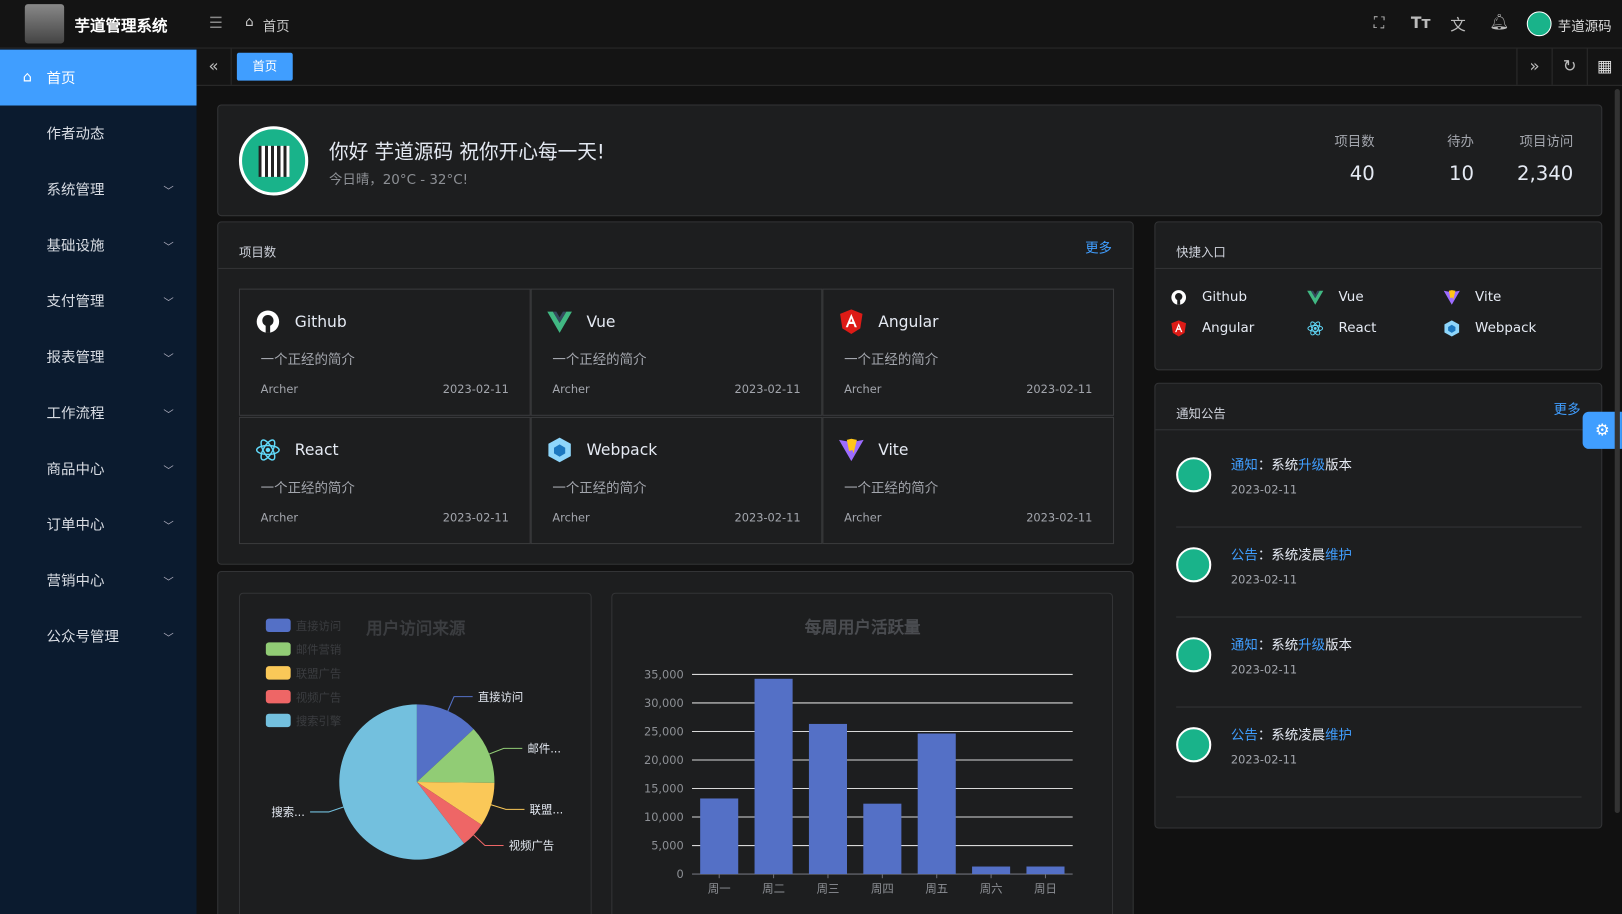  Describe the element at coordinates (968, 480) in the screenshot. I see `project-card: Vite 一个正经的简介 Archer 2023-02-11` at that location.